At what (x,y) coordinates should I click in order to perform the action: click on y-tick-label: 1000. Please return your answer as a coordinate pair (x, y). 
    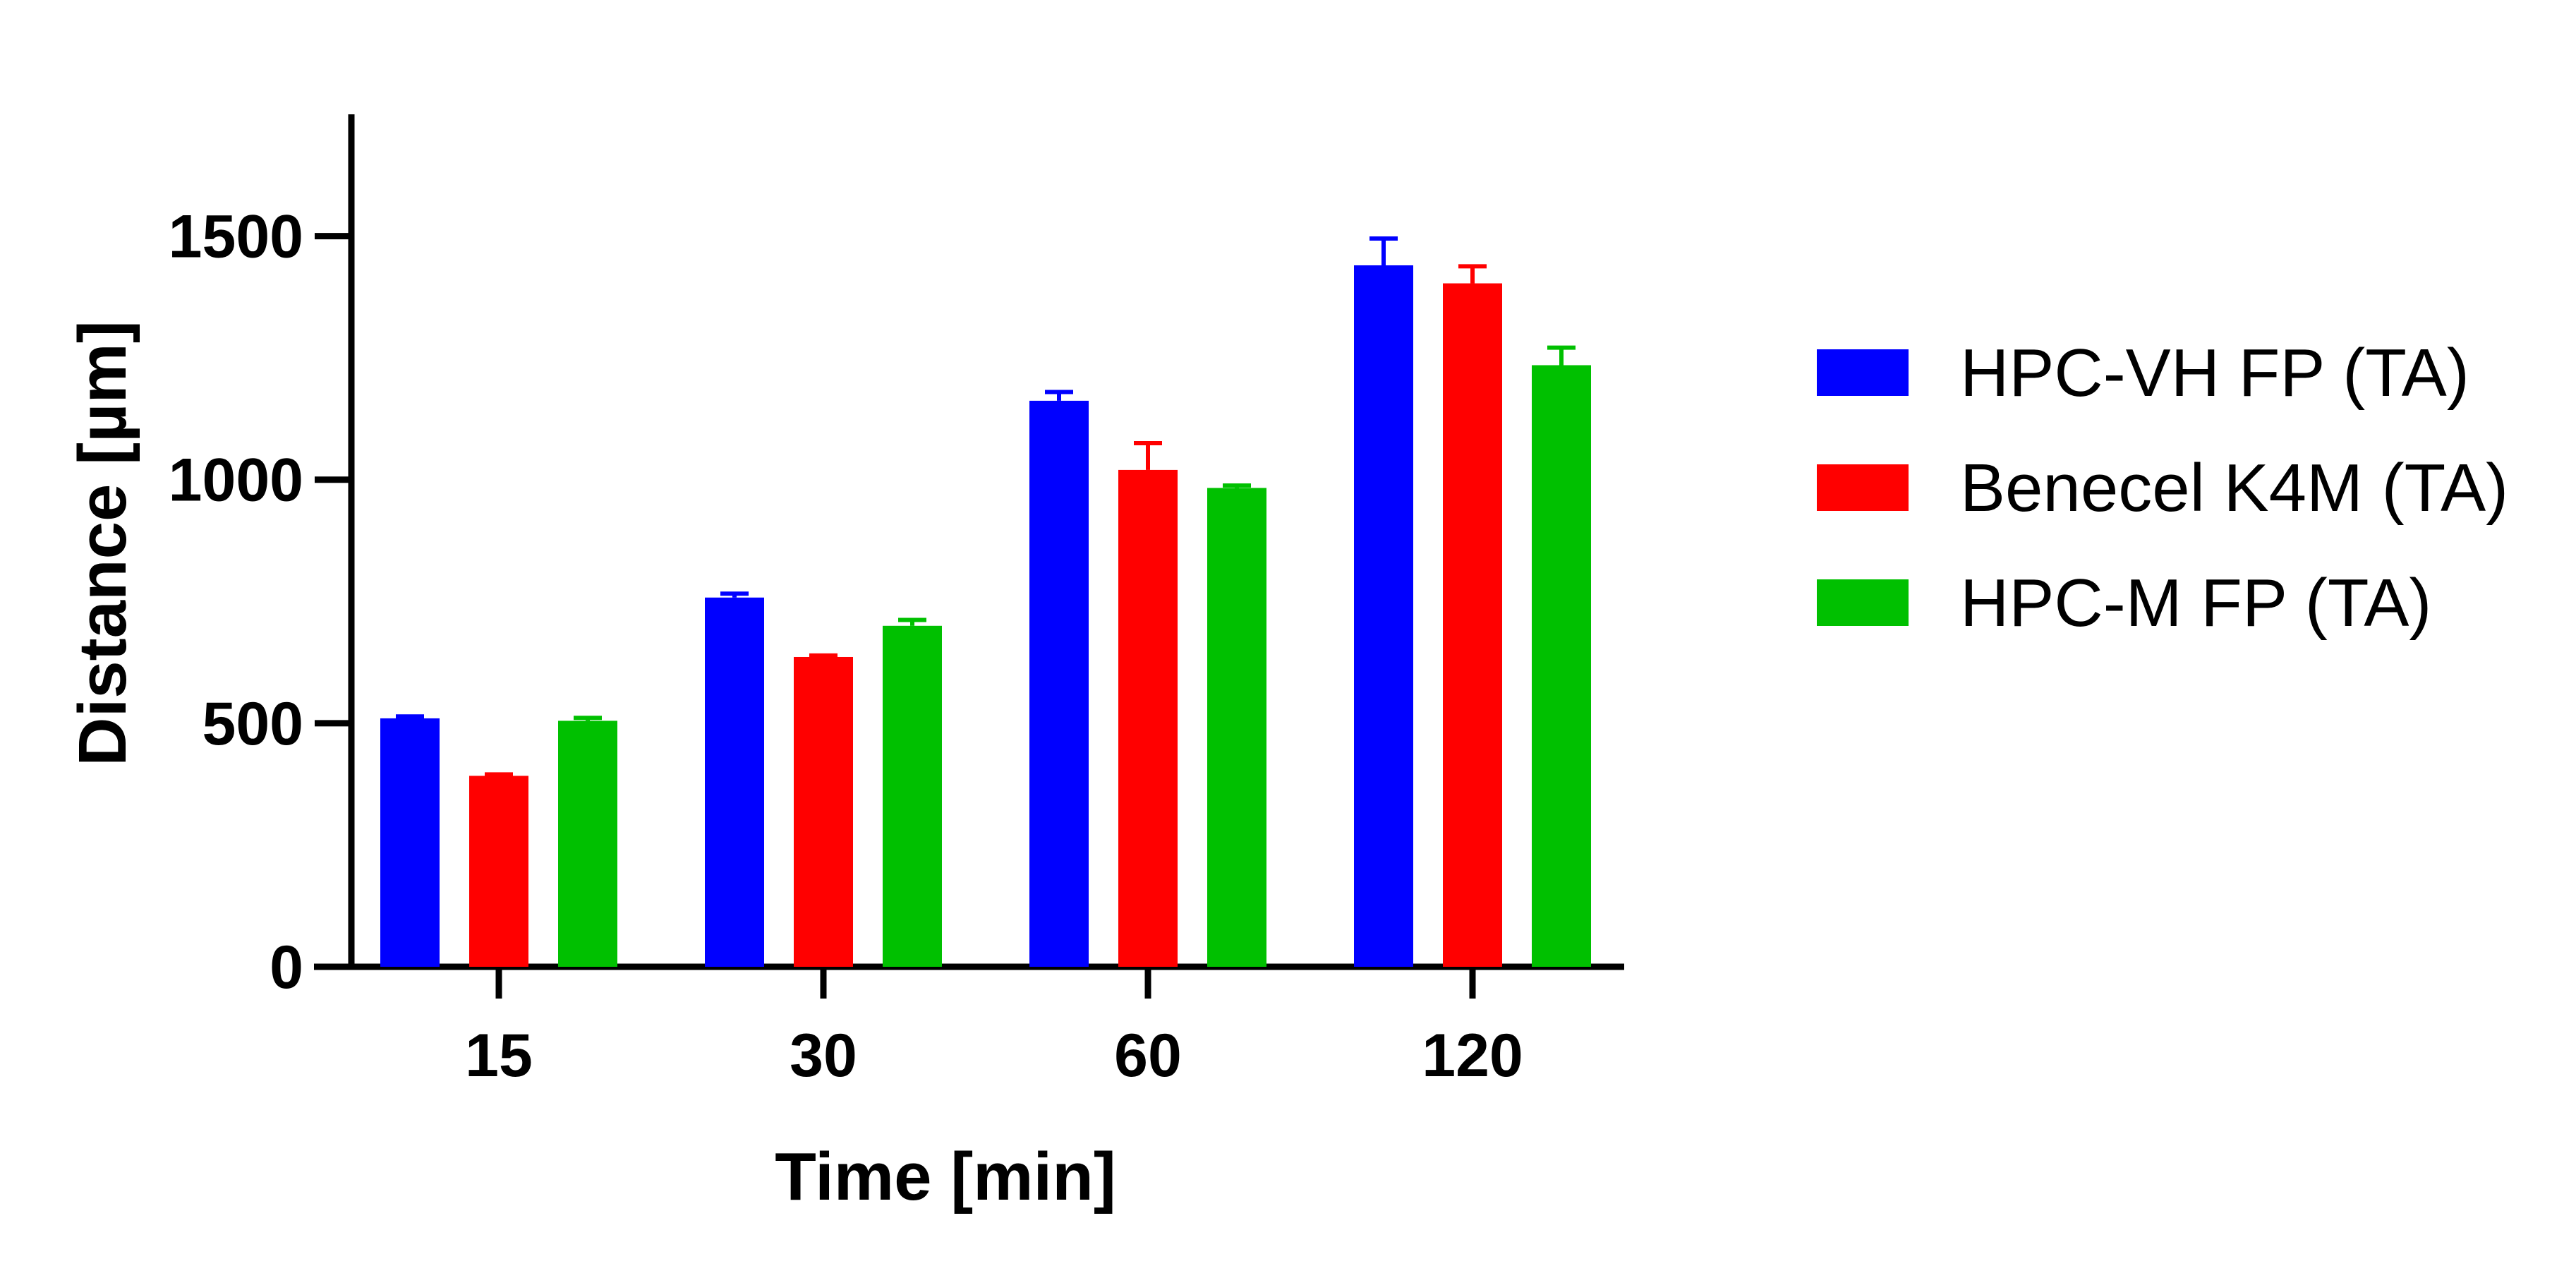
    Looking at the image, I should click on (236, 480).